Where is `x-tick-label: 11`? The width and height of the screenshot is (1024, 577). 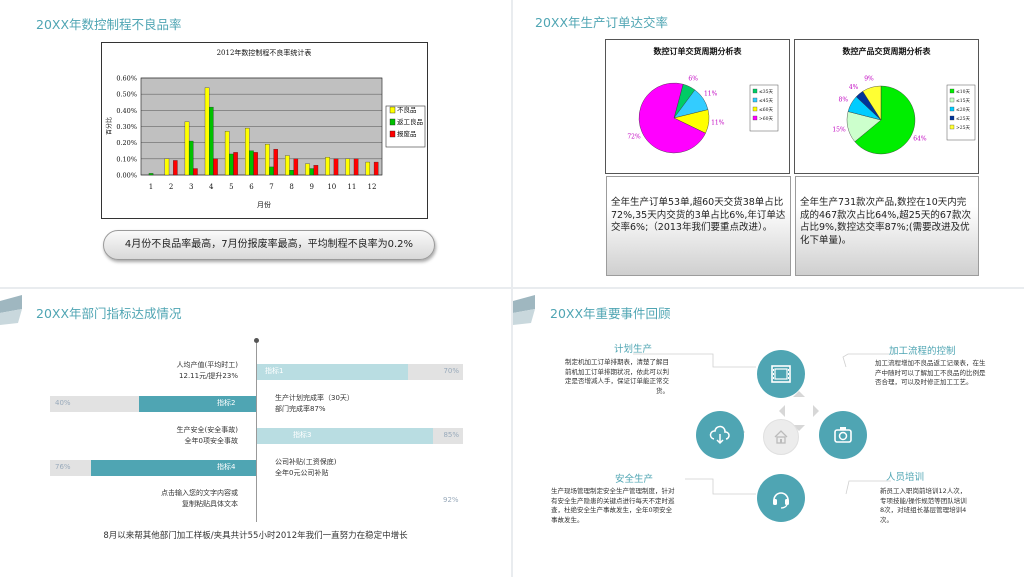
x-tick-label: 11 is located at coordinates (351, 187).